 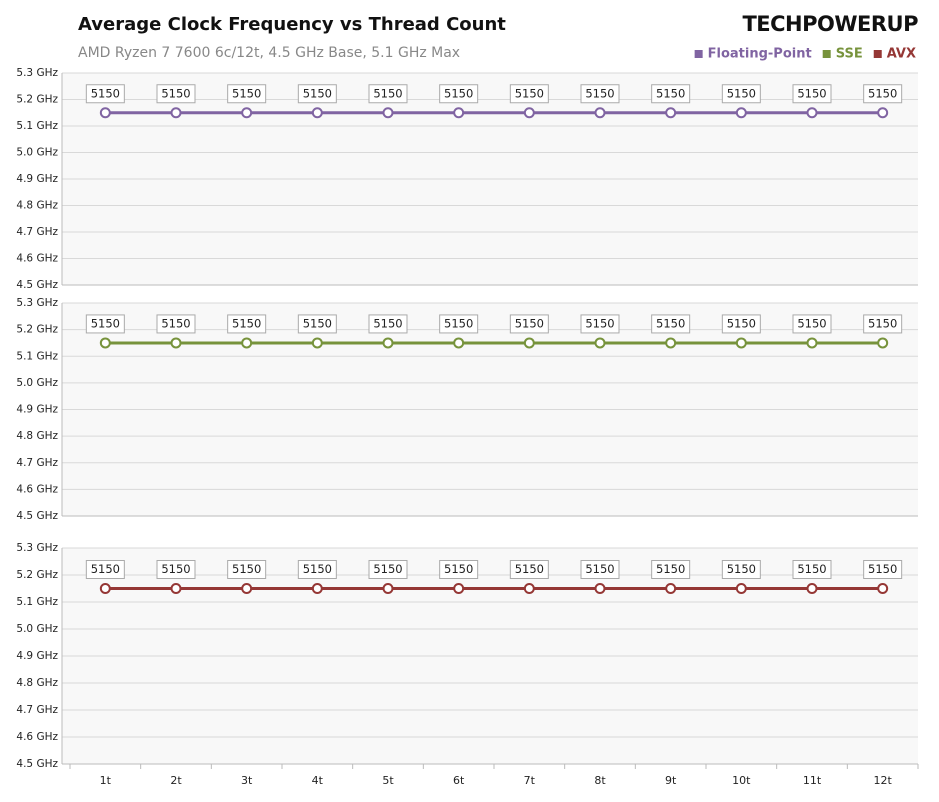 What do you see at coordinates (247, 780) in the screenshot?
I see `x-tick-label: 3t` at bounding box center [247, 780].